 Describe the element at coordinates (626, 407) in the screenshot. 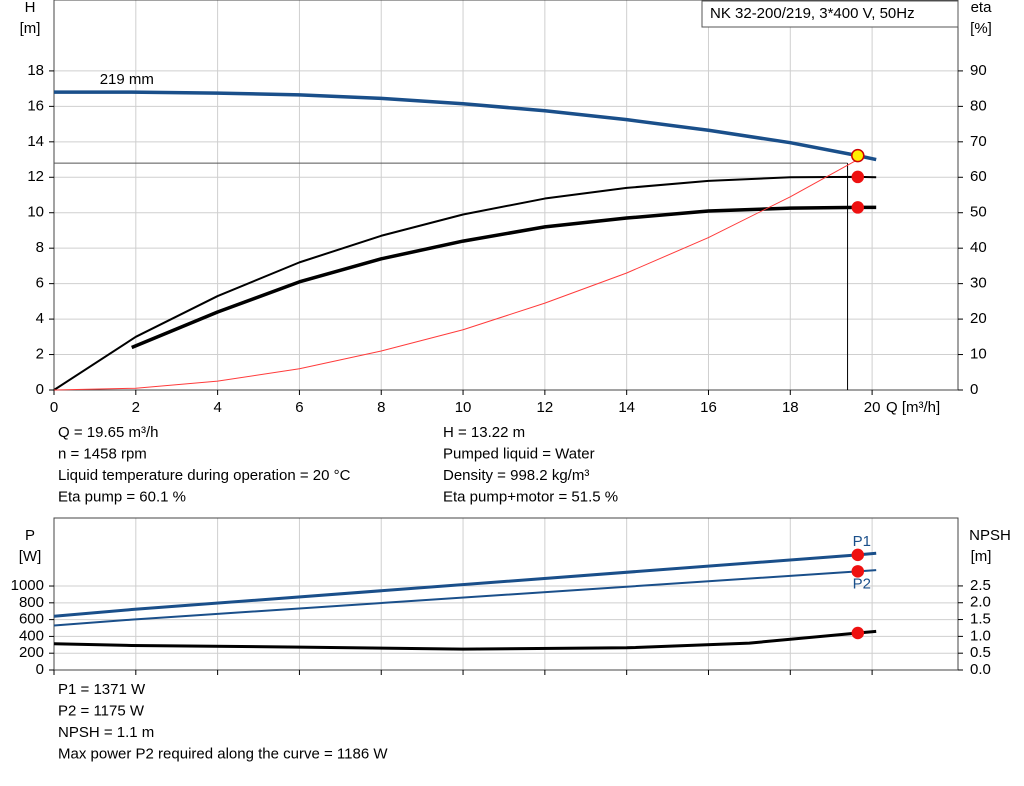

I see `x-tick-label: 14` at that location.